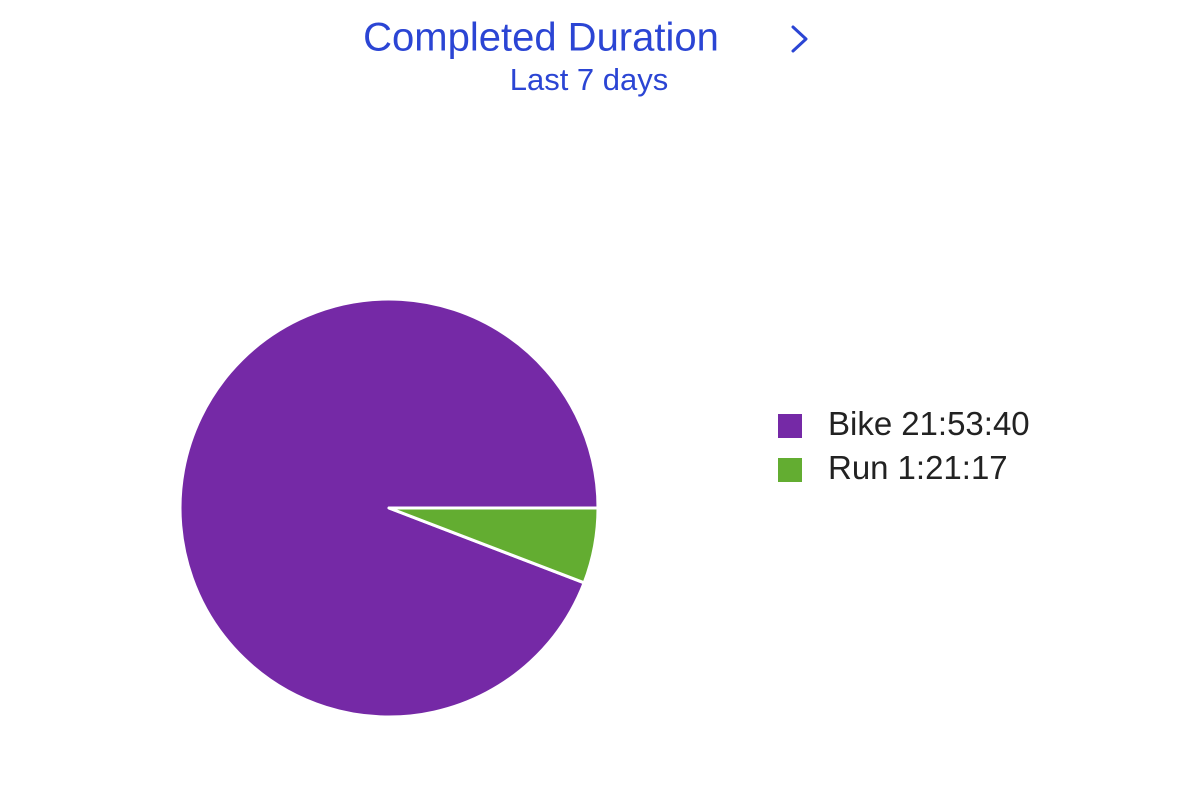 The height and width of the screenshot is (785, 1179). I want to click on chart-title: Completed Duration, so click(541, 38).